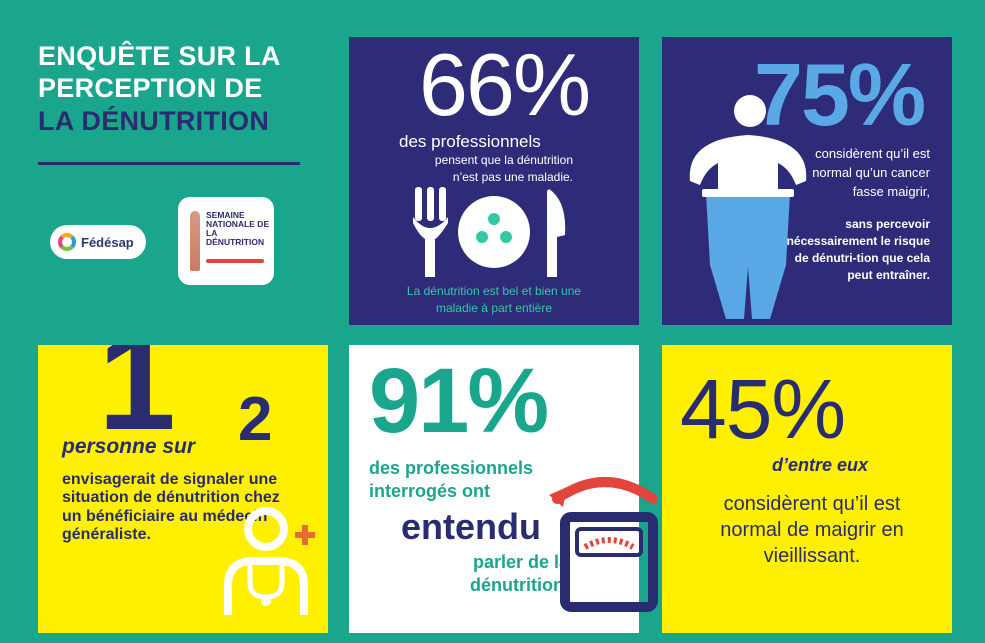 The height and width of the screenshot is (643, 985). Describe the element at coordinates (255, 419) in the screenshot. I see `stat-two-value: 2` at that location.